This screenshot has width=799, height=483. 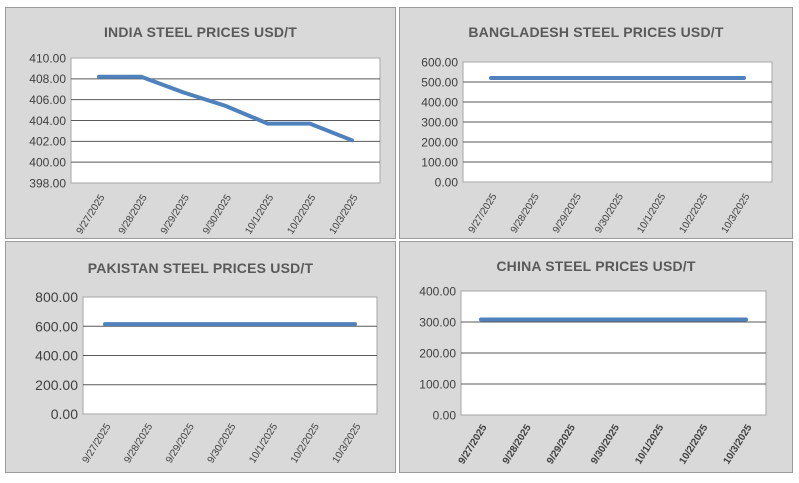 What do you see at coordinates (225, 108) in the screenshot?
I see `series-line` at bounding box center [225, 108].